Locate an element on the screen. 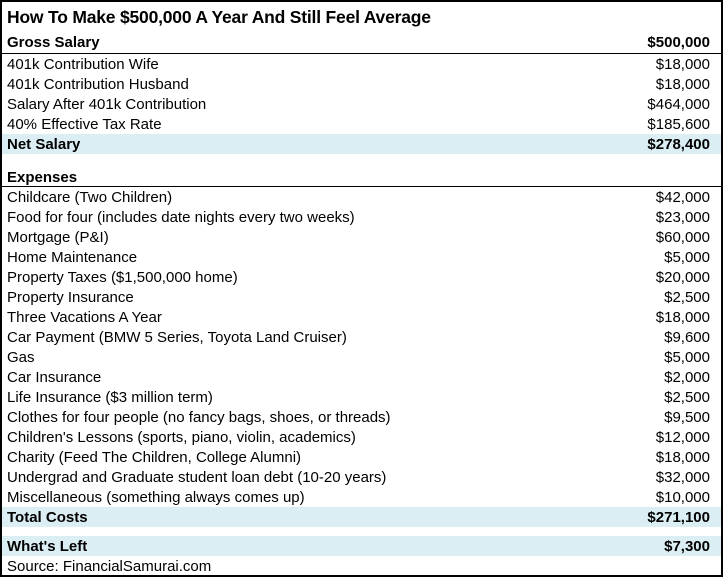 The height and width of the screenshot is (577, 723). row-value: $23,000 is located at coordinates (682, 217).